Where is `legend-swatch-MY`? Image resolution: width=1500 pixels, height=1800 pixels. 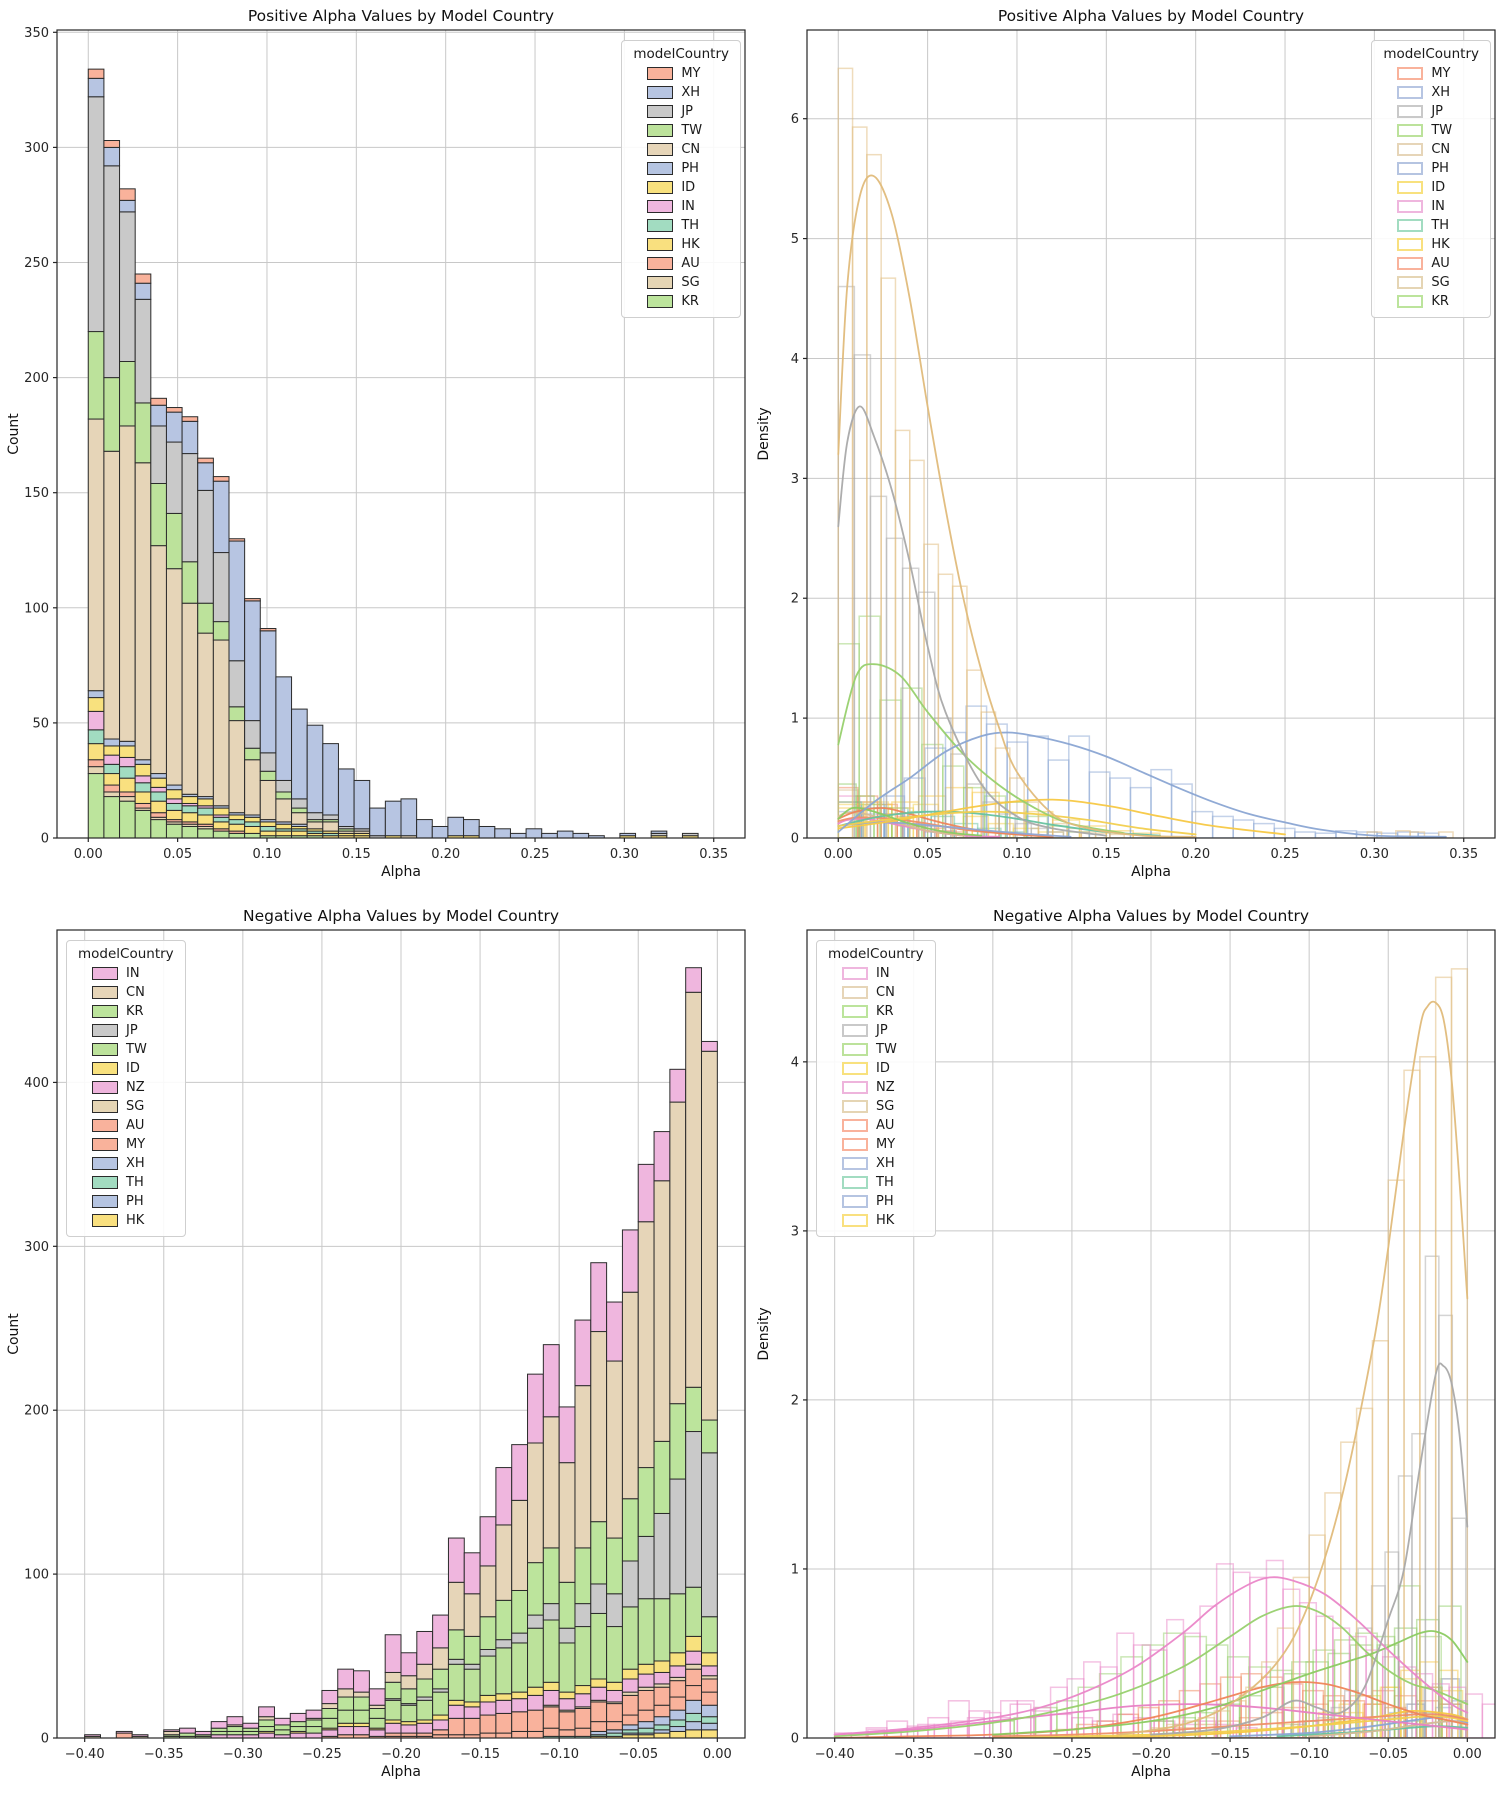 legend-swatch-MY is located at coordinates (1410, 73).